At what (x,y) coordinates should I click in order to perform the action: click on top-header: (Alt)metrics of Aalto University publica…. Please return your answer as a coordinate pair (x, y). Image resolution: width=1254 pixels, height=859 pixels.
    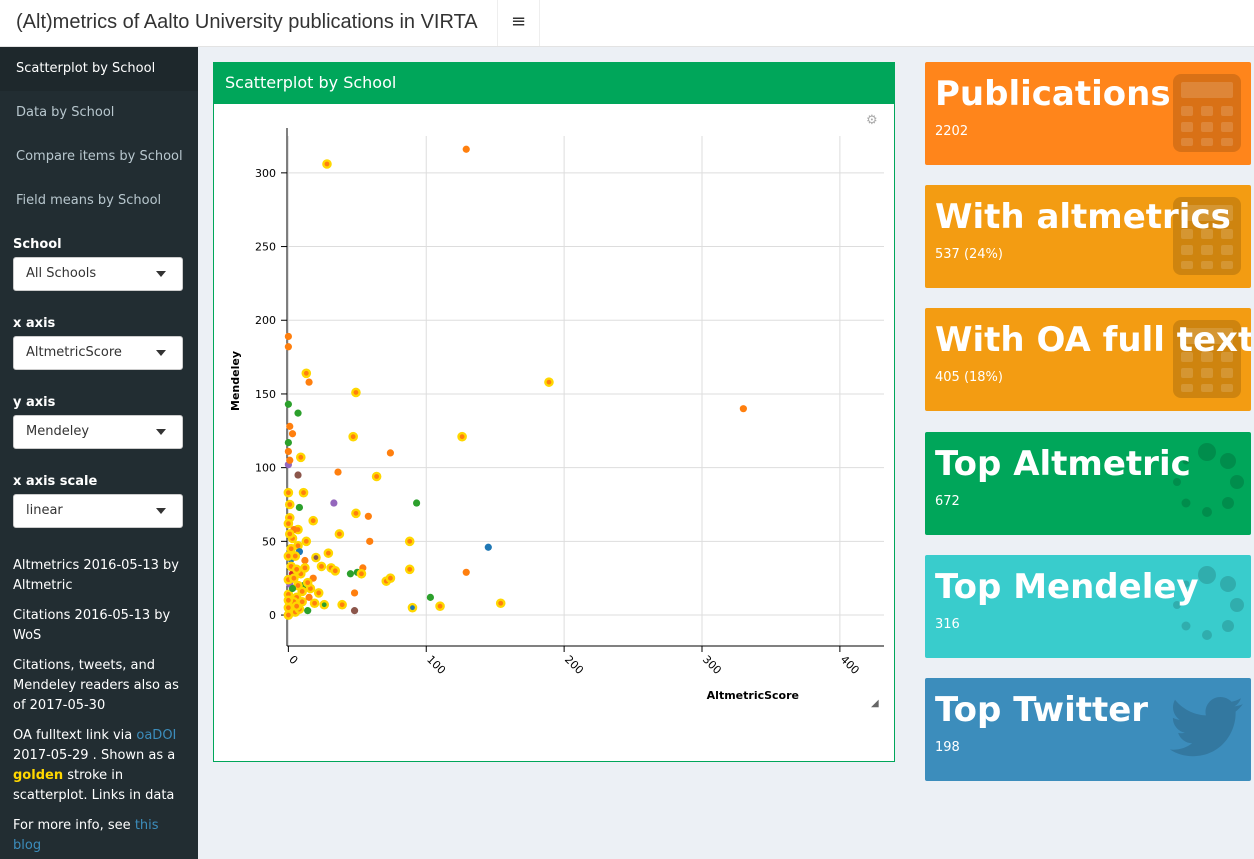
    Looking at the image, I should click on (627, 23).